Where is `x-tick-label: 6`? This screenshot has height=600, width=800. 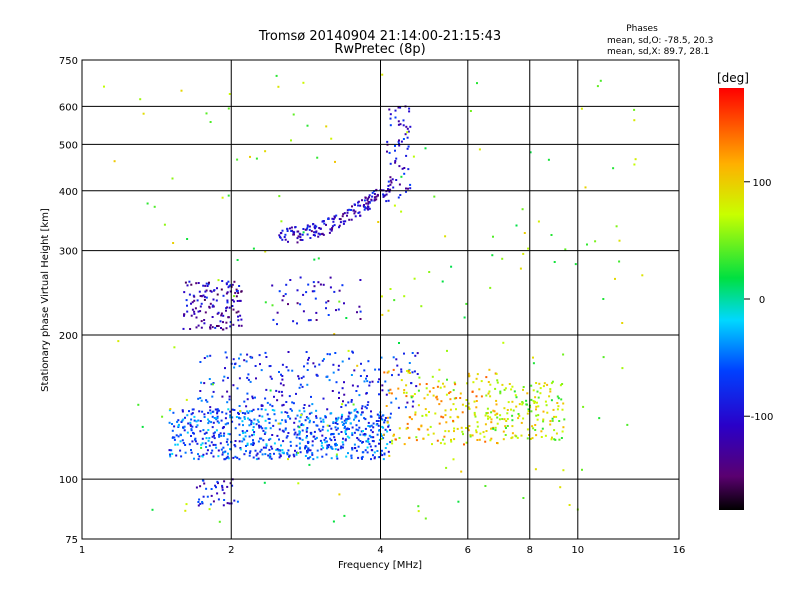
x-tick-label: 6 is located at coordinates (468, 550).